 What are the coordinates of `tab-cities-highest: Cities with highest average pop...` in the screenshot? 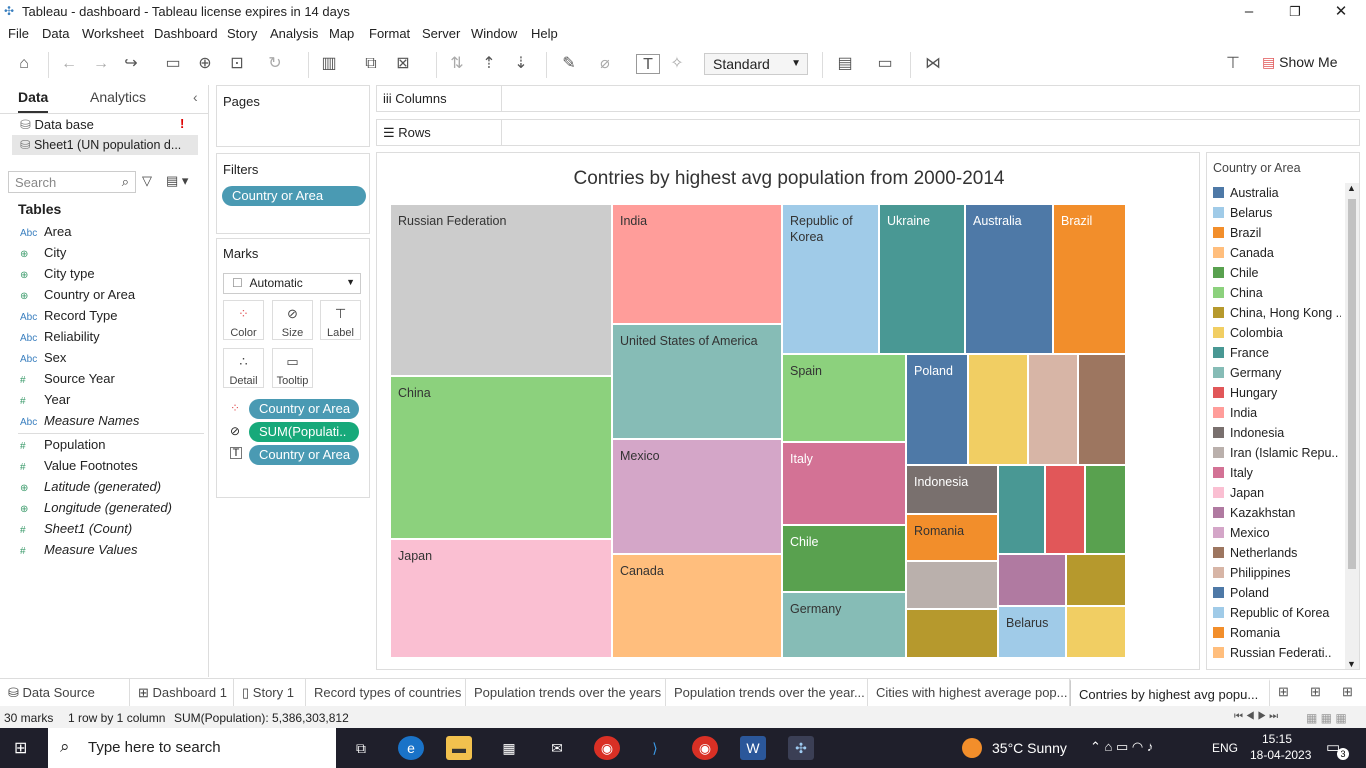 It's located at (969, 693).